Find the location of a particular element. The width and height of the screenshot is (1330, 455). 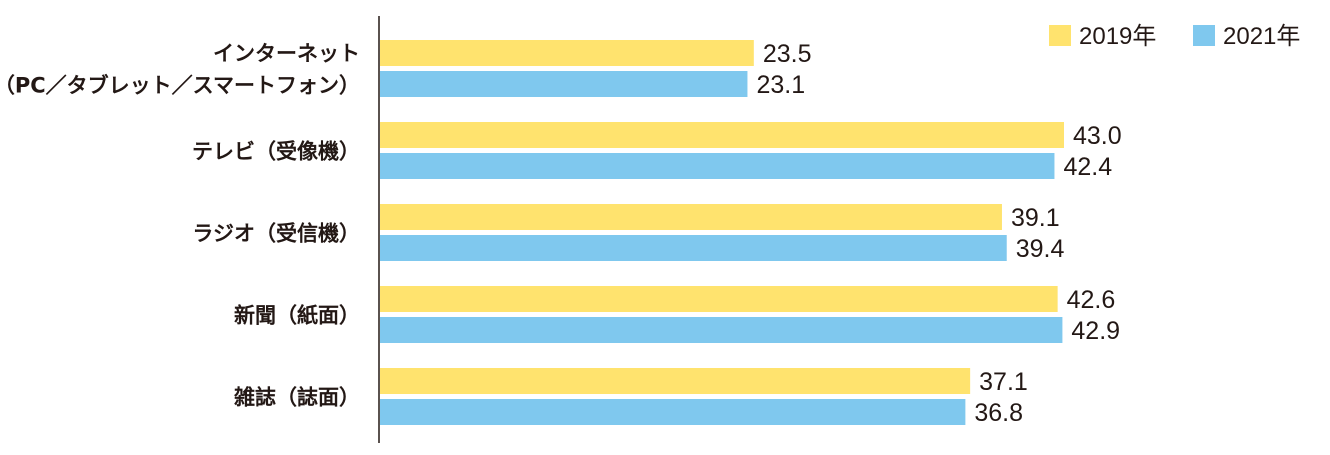

value-label-2019-2: 39.1 is located at coordinates (1035, 218).